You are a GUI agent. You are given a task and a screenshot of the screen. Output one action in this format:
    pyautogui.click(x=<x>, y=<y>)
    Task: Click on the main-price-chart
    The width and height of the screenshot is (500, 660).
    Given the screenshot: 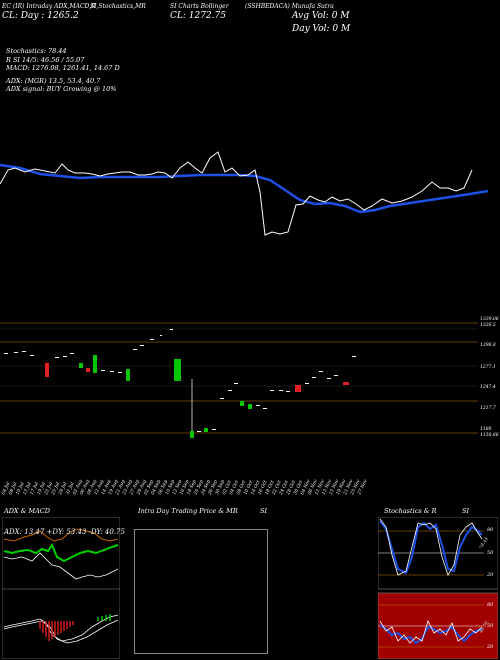 What is the action you would take?
    pyautogui.click(x=244, y=193)
    